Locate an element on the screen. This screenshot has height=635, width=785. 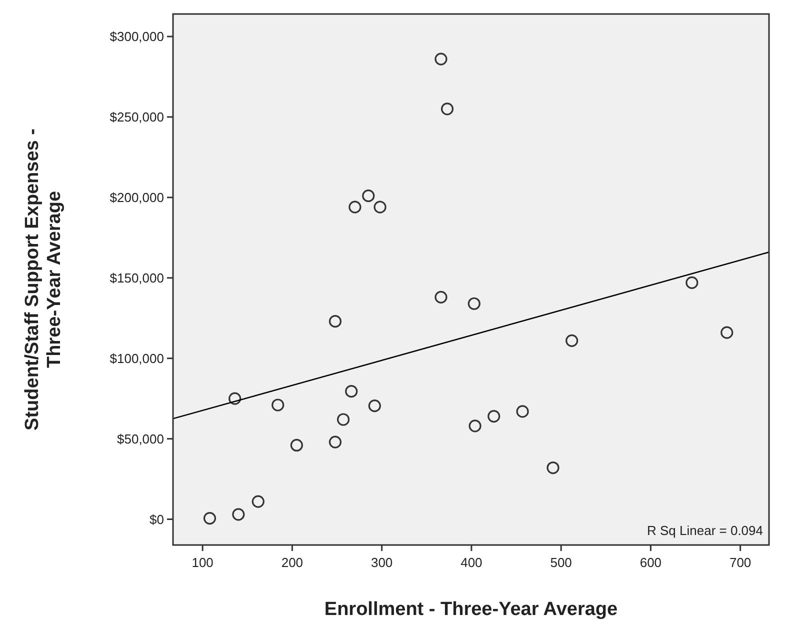
y-tick-label: $250,000 is located at coordinates (137, 117).